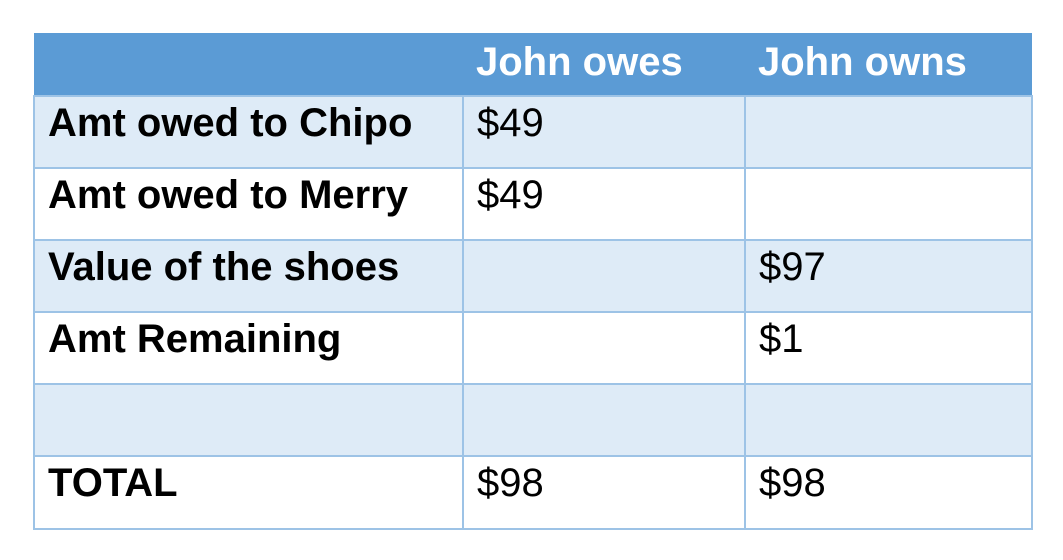  Describe the element at coordinates (248, 132) in the screenshot. I see `row-label-cell: Amt owed to Chipo` at that location.